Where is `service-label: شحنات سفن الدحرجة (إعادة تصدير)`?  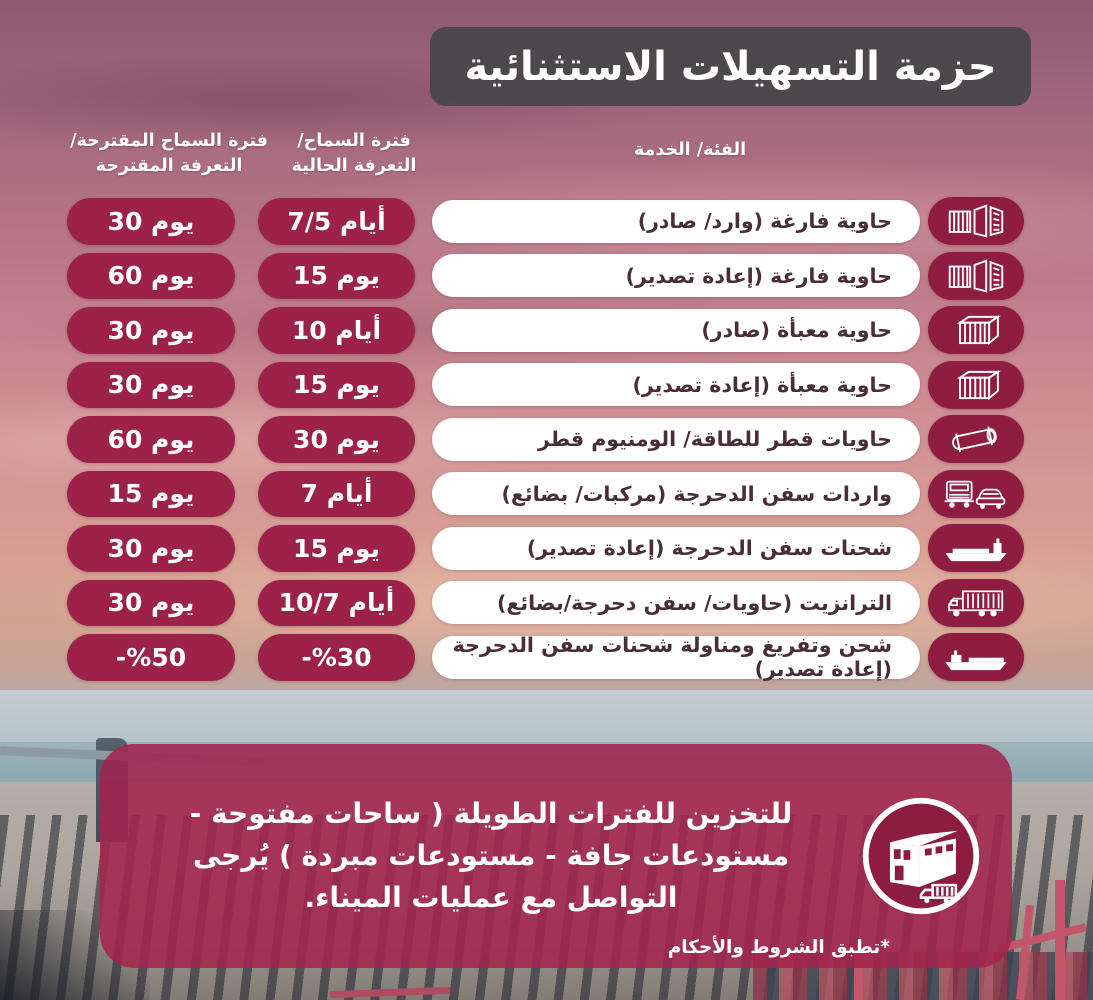
service-label: شحنات سفن الدحرجة (إعادة تصدير) is located at coordinates (676, 548).